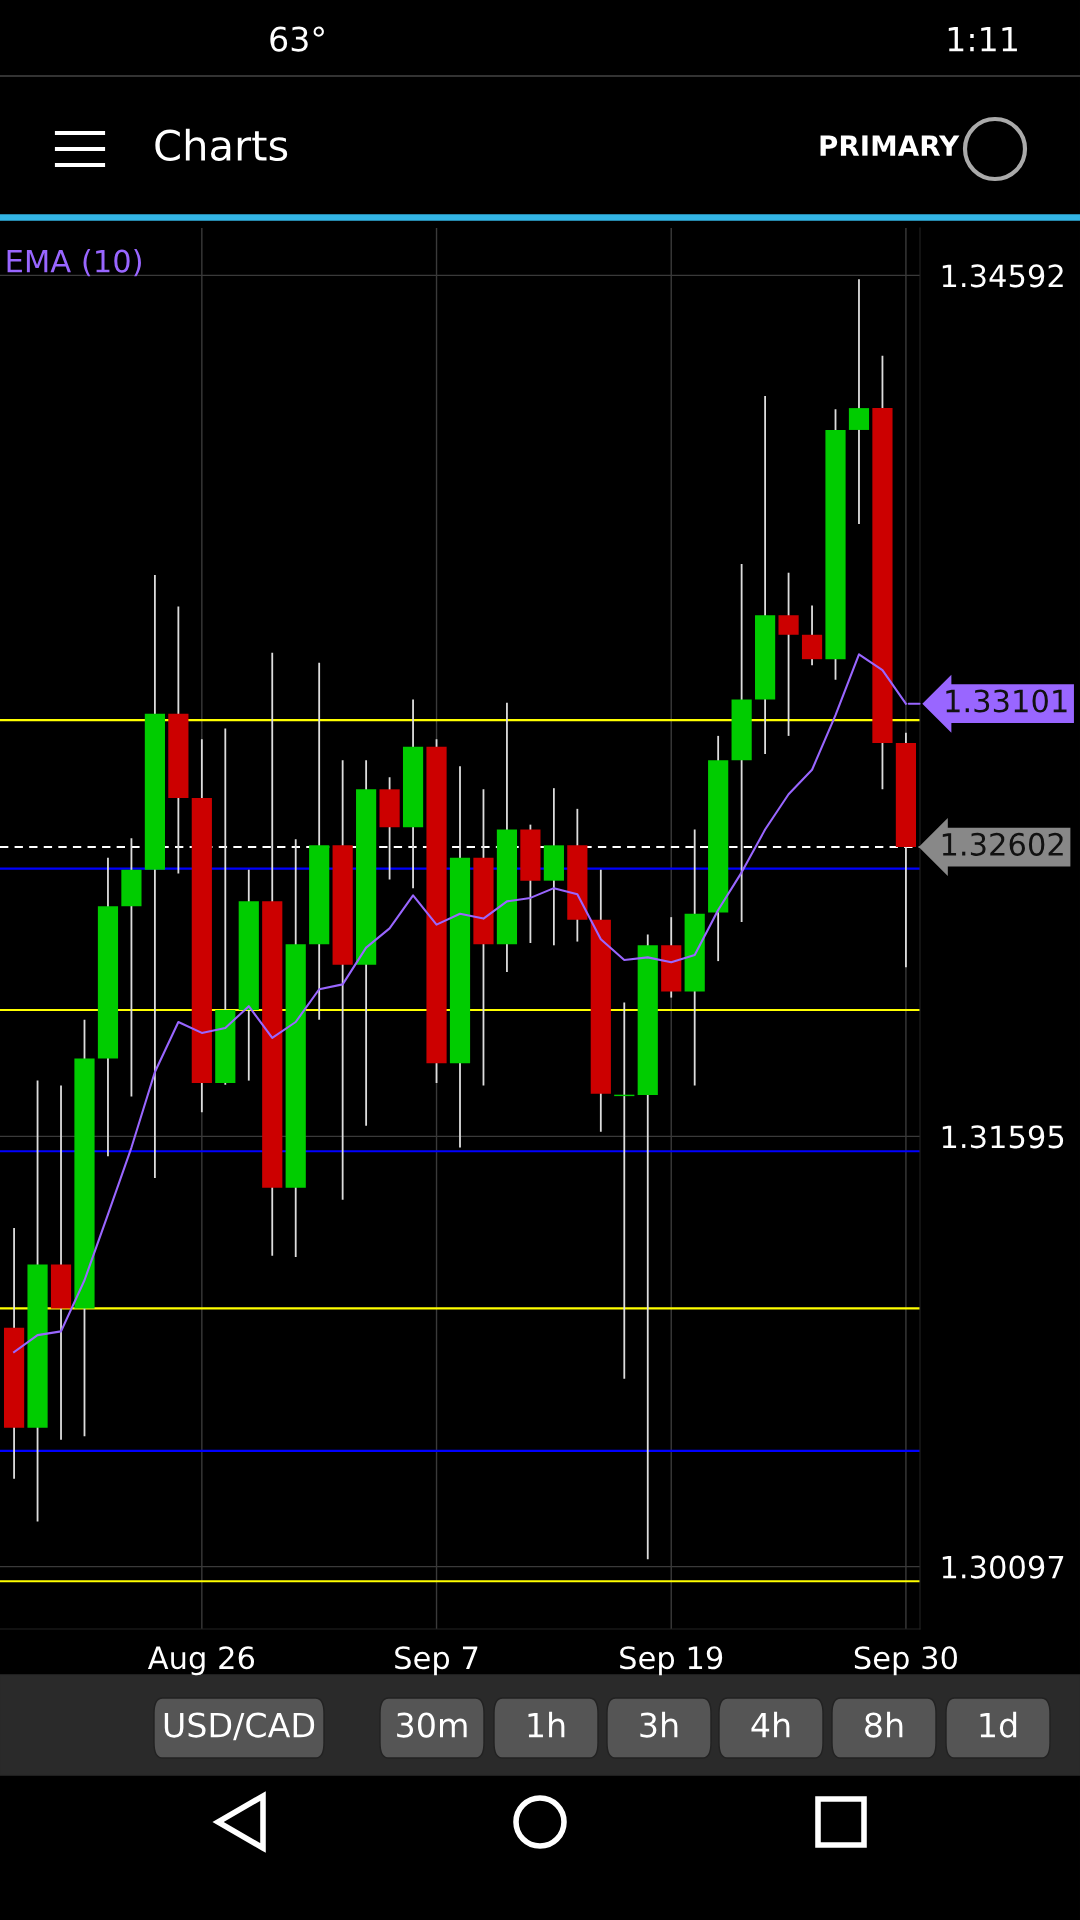 The width and height of the screenshot is (1080, 1920). Describe the element at coordinates (905, 1661) in the screenshot. I see `x-tick-label: Sep 30` at that location.